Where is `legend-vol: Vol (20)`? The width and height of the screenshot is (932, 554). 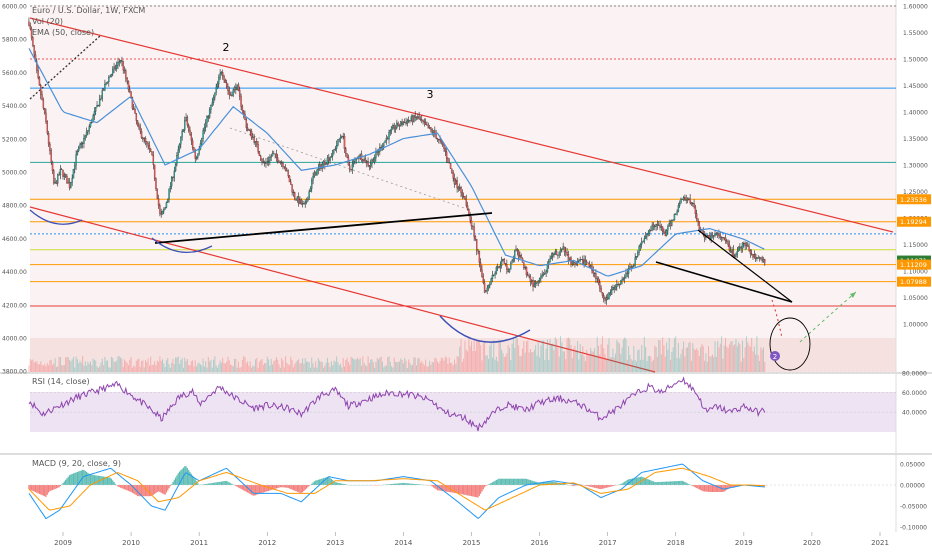 legend-vol: Vol (20) is located at coordinates (47, 21).